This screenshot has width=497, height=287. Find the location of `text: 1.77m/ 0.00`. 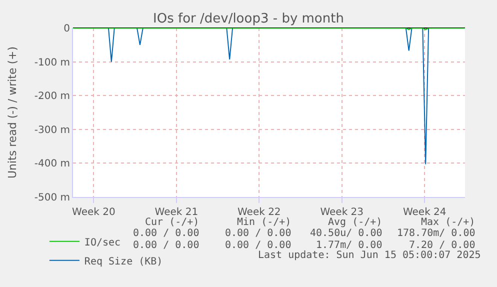

text: 1.77m/ 0.00 is located at coordinates (349, 245).